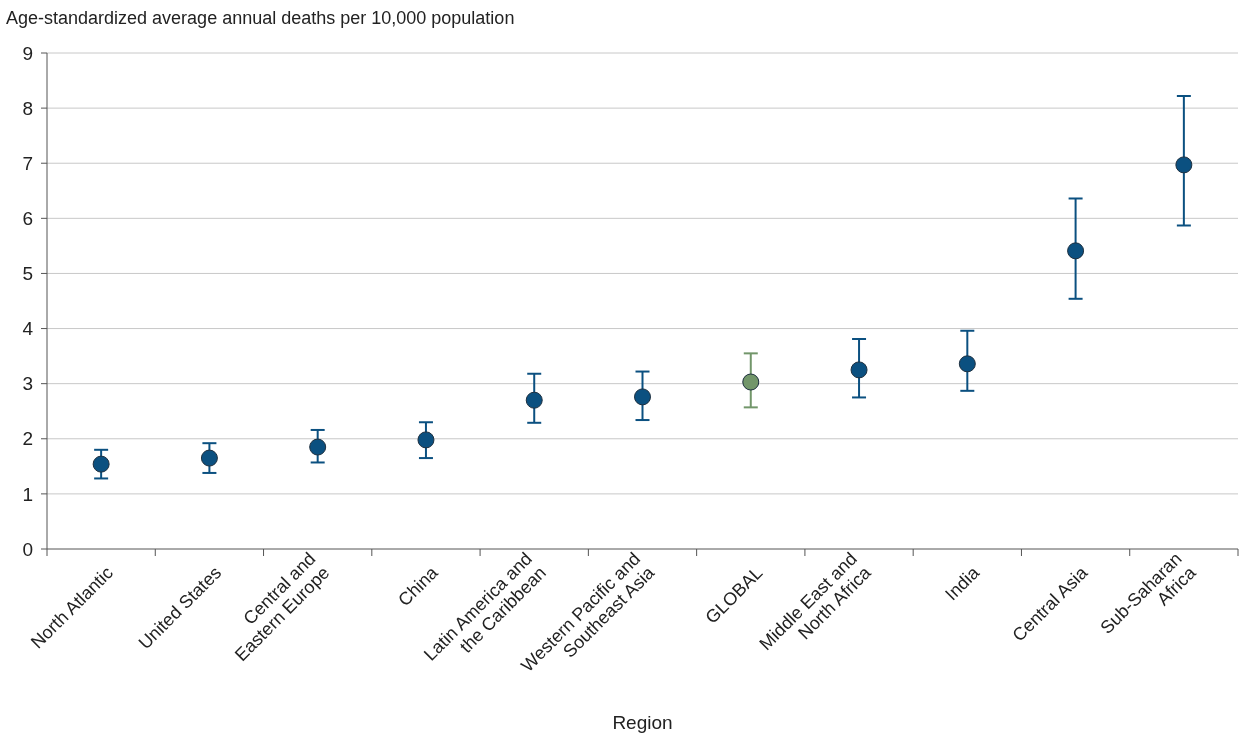 This screenshot has width=1240, height=741. I want to click on y-tick-label: 4, so click(28, 329).